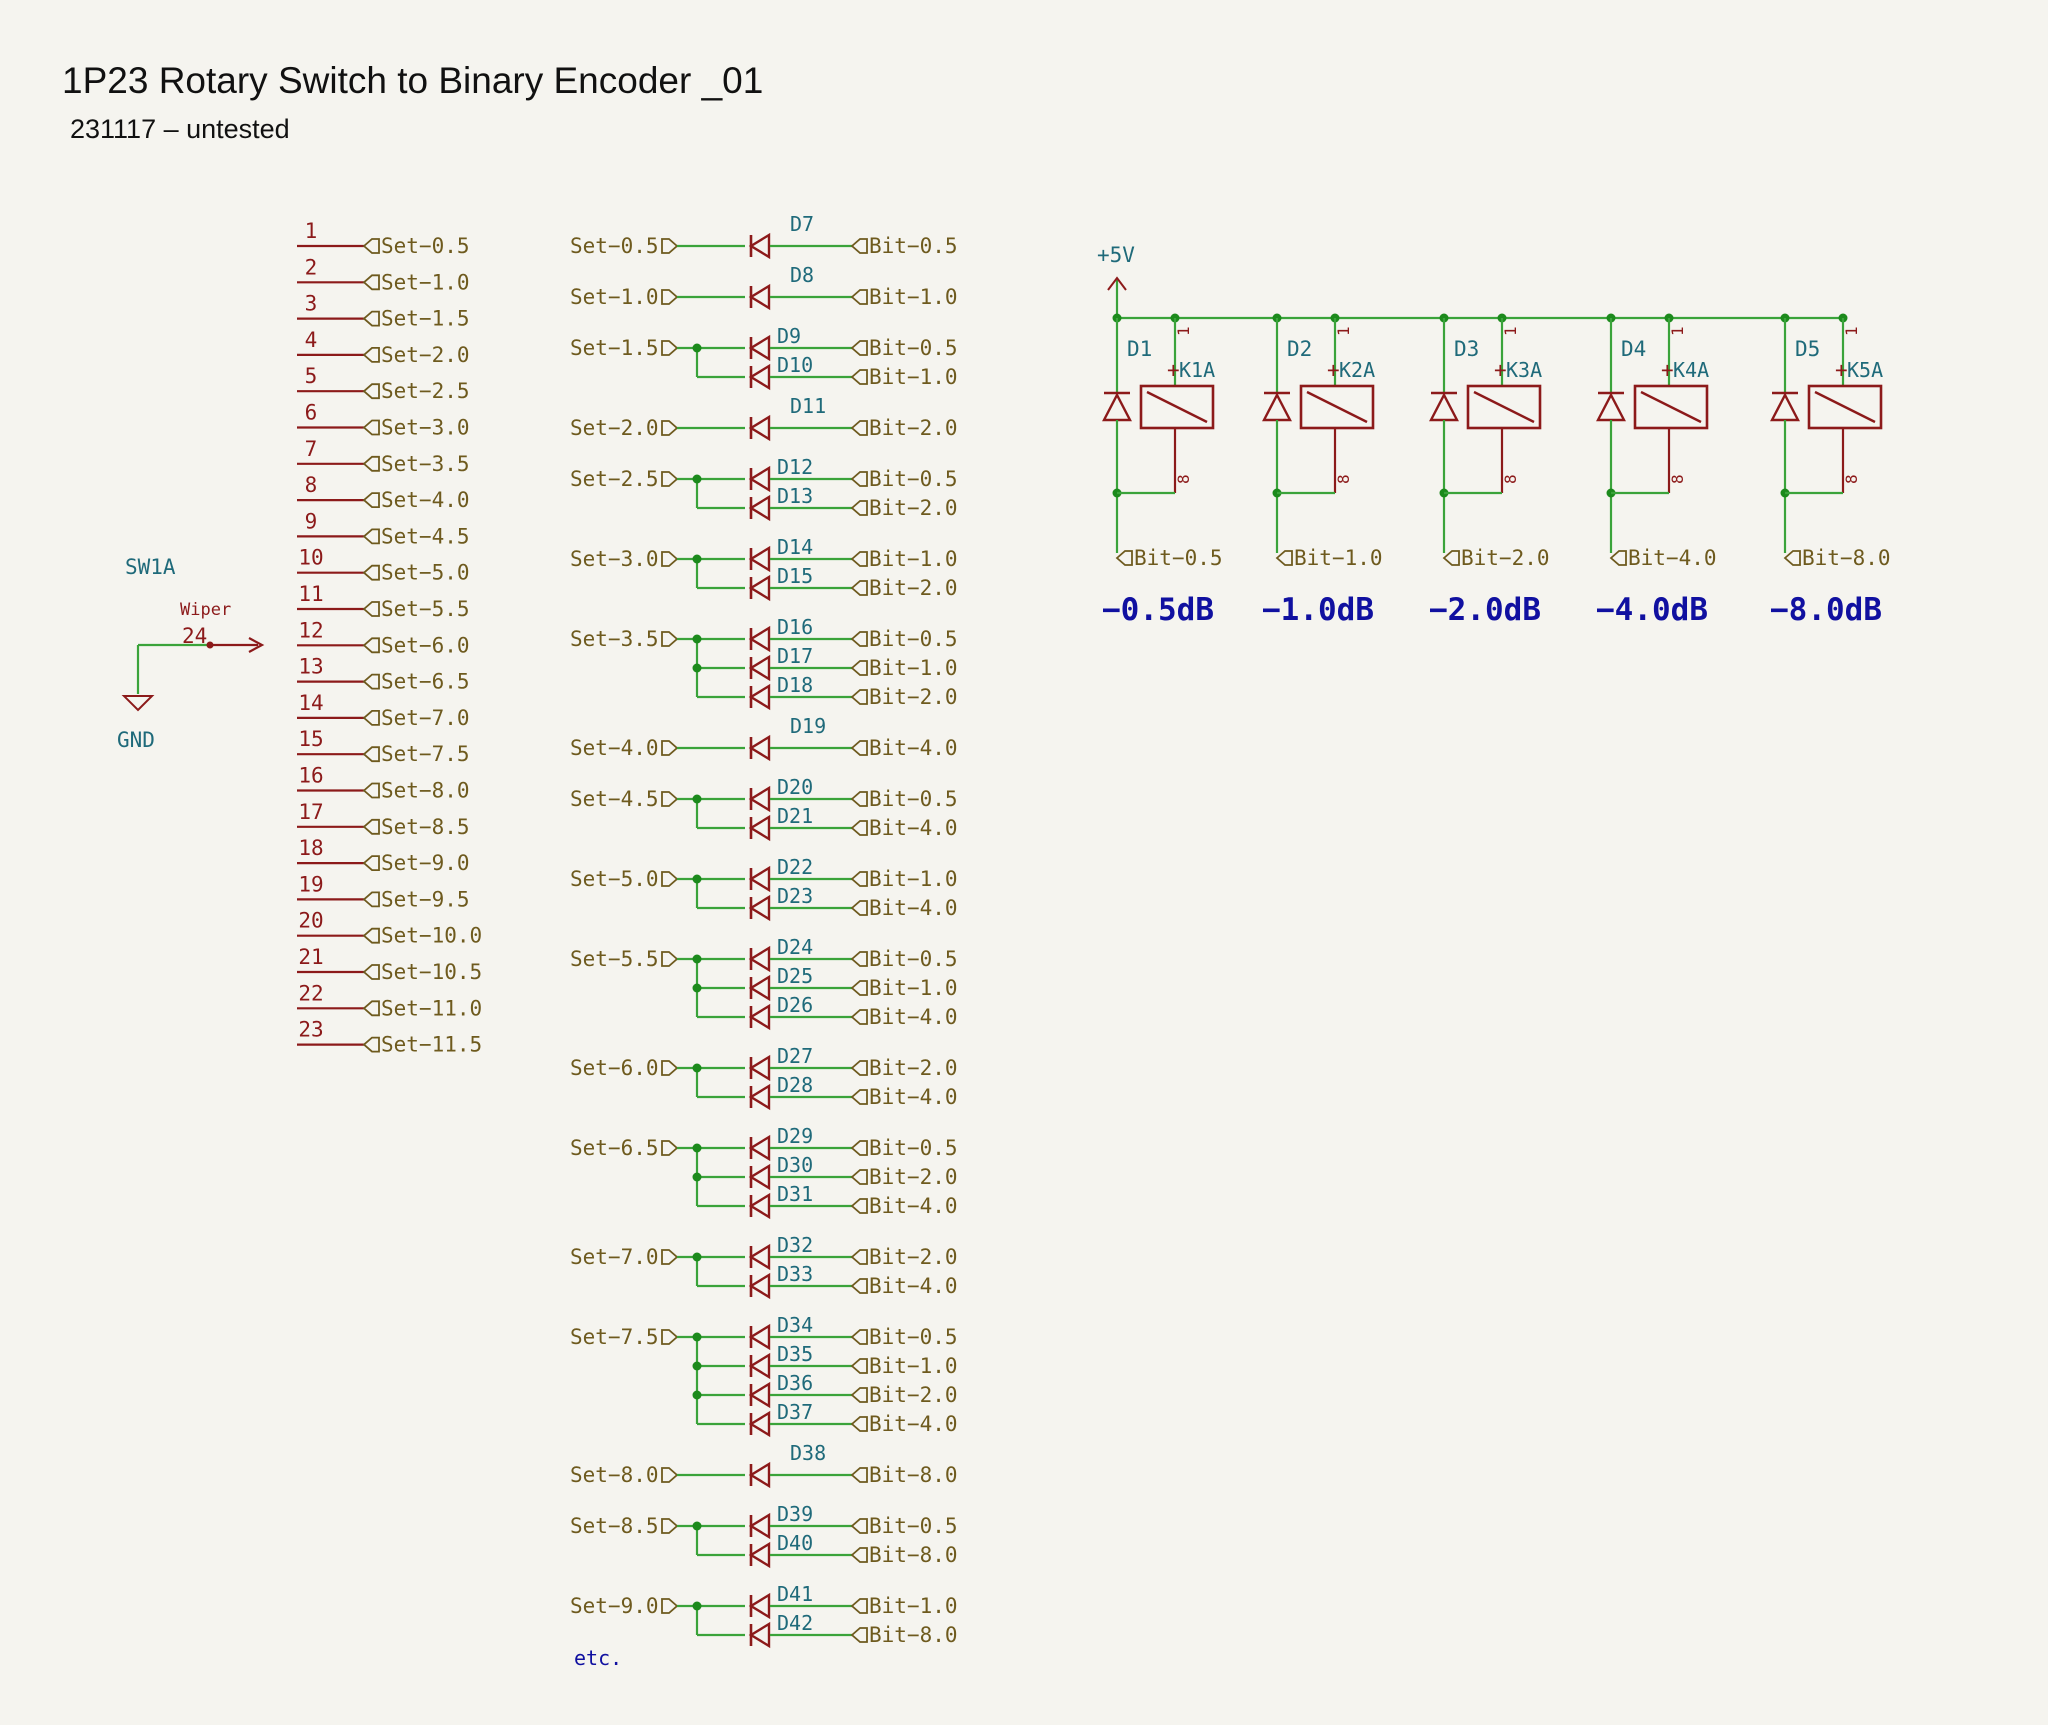 The image size is (2048, 1725). What do you see at coordinates (1851, 331) in the screenshot?
I see `relay-pin-number: 1` at bounding box center [1851, 331].